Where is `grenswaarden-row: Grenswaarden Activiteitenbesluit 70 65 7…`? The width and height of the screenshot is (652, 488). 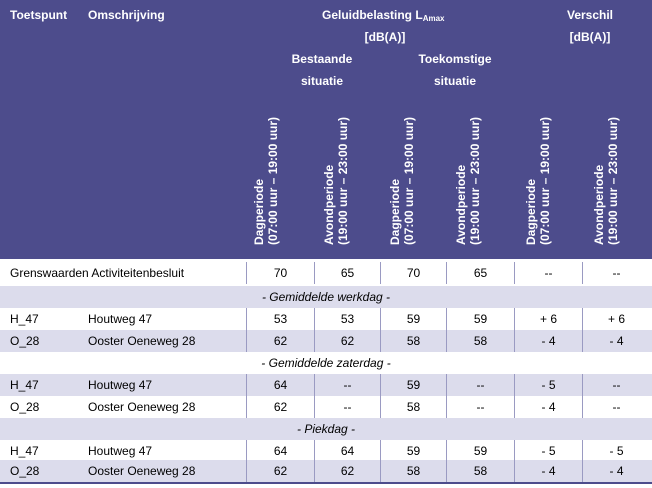
grenswaarden-row: Grenswaarden Activiteitenbesluit 70 65 7… is located at coordinates (326, 273).